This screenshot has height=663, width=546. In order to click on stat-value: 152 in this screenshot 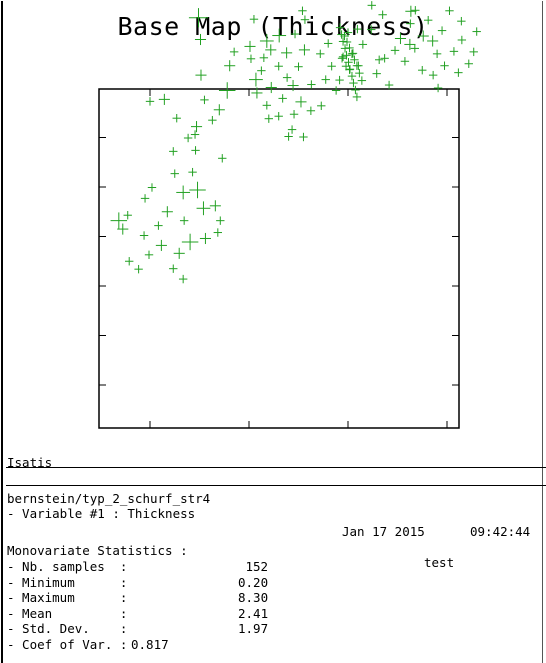, I will do `click(257, 566)`.